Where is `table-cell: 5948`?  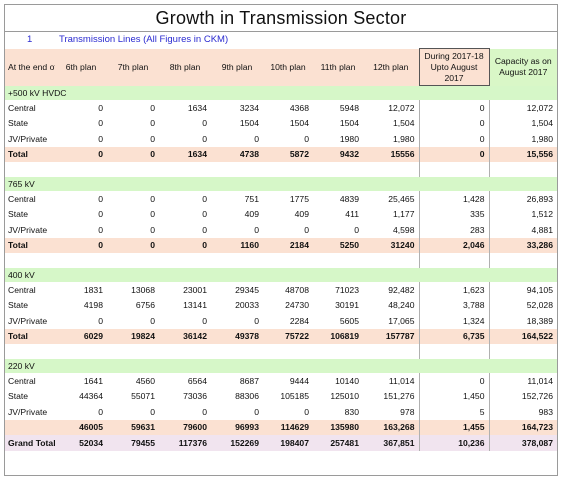
table-cell: 5948 is located at coordinates (349, 107).